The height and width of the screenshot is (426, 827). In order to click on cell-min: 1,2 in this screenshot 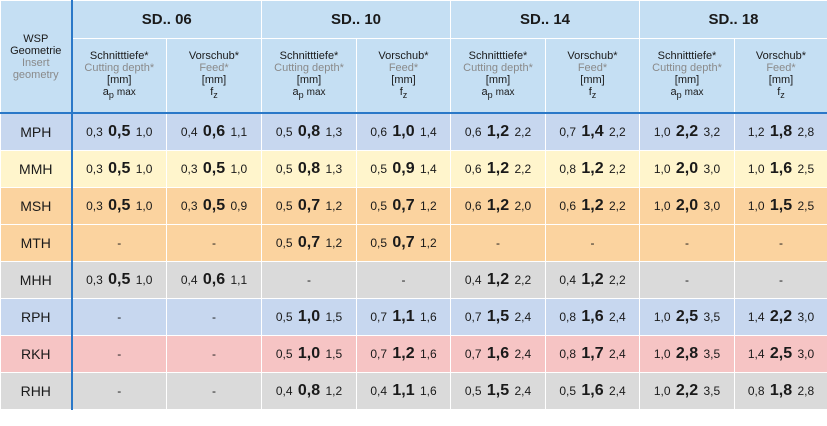, I will do `click(756, 132)`.